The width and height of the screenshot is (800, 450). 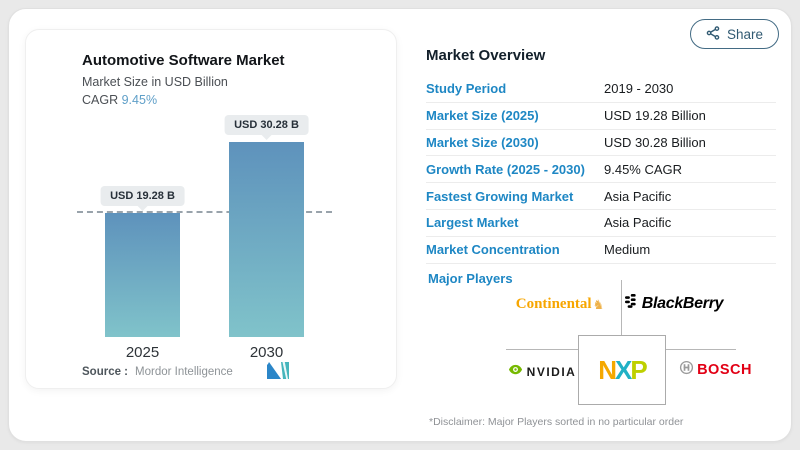 I want to click on bar-2025: USD 19.28 B 2025, so click(x=142, y=273).